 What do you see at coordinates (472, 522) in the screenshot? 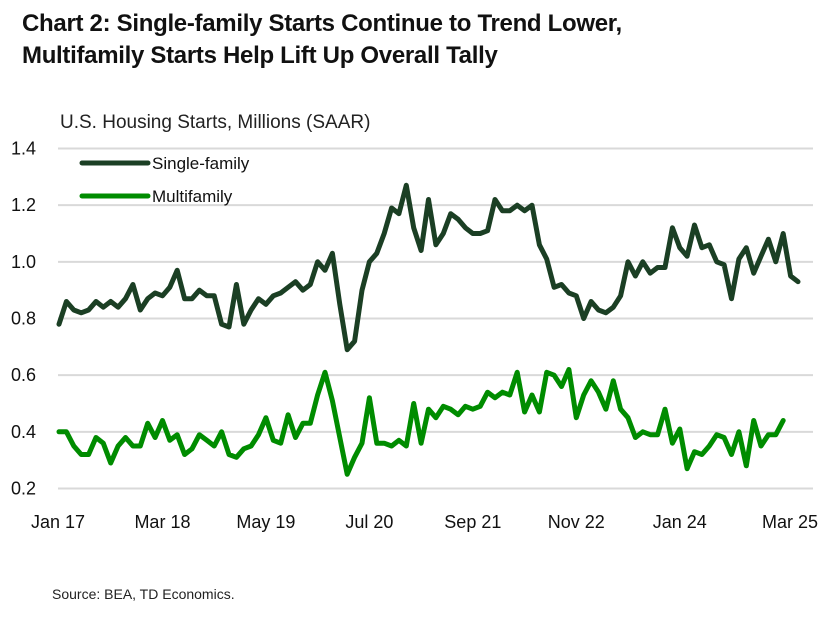
I see `x-tick-label: Sep 21` at bounding box center [472, 522].